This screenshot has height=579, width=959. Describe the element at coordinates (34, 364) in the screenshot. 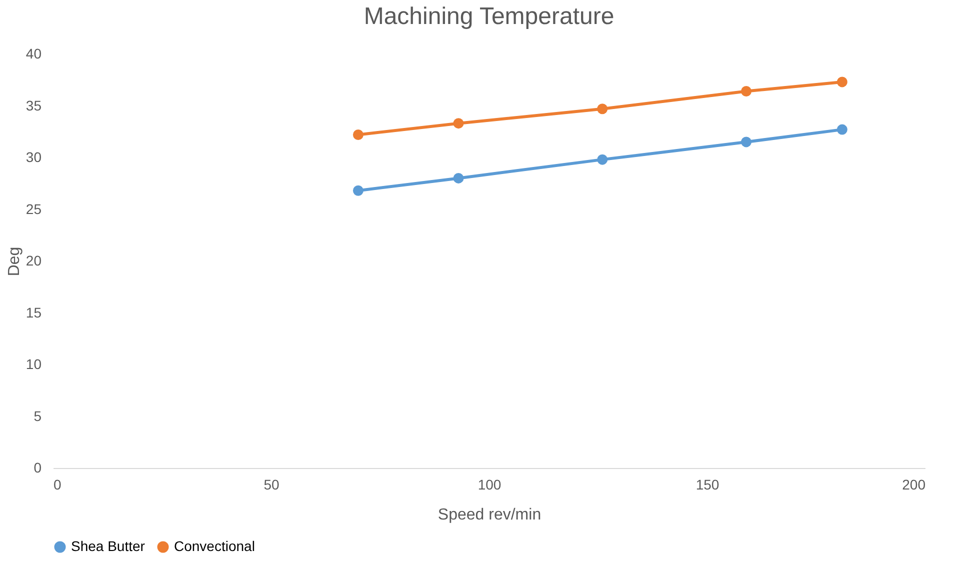

I see `y-tick-label: 10` at that location.